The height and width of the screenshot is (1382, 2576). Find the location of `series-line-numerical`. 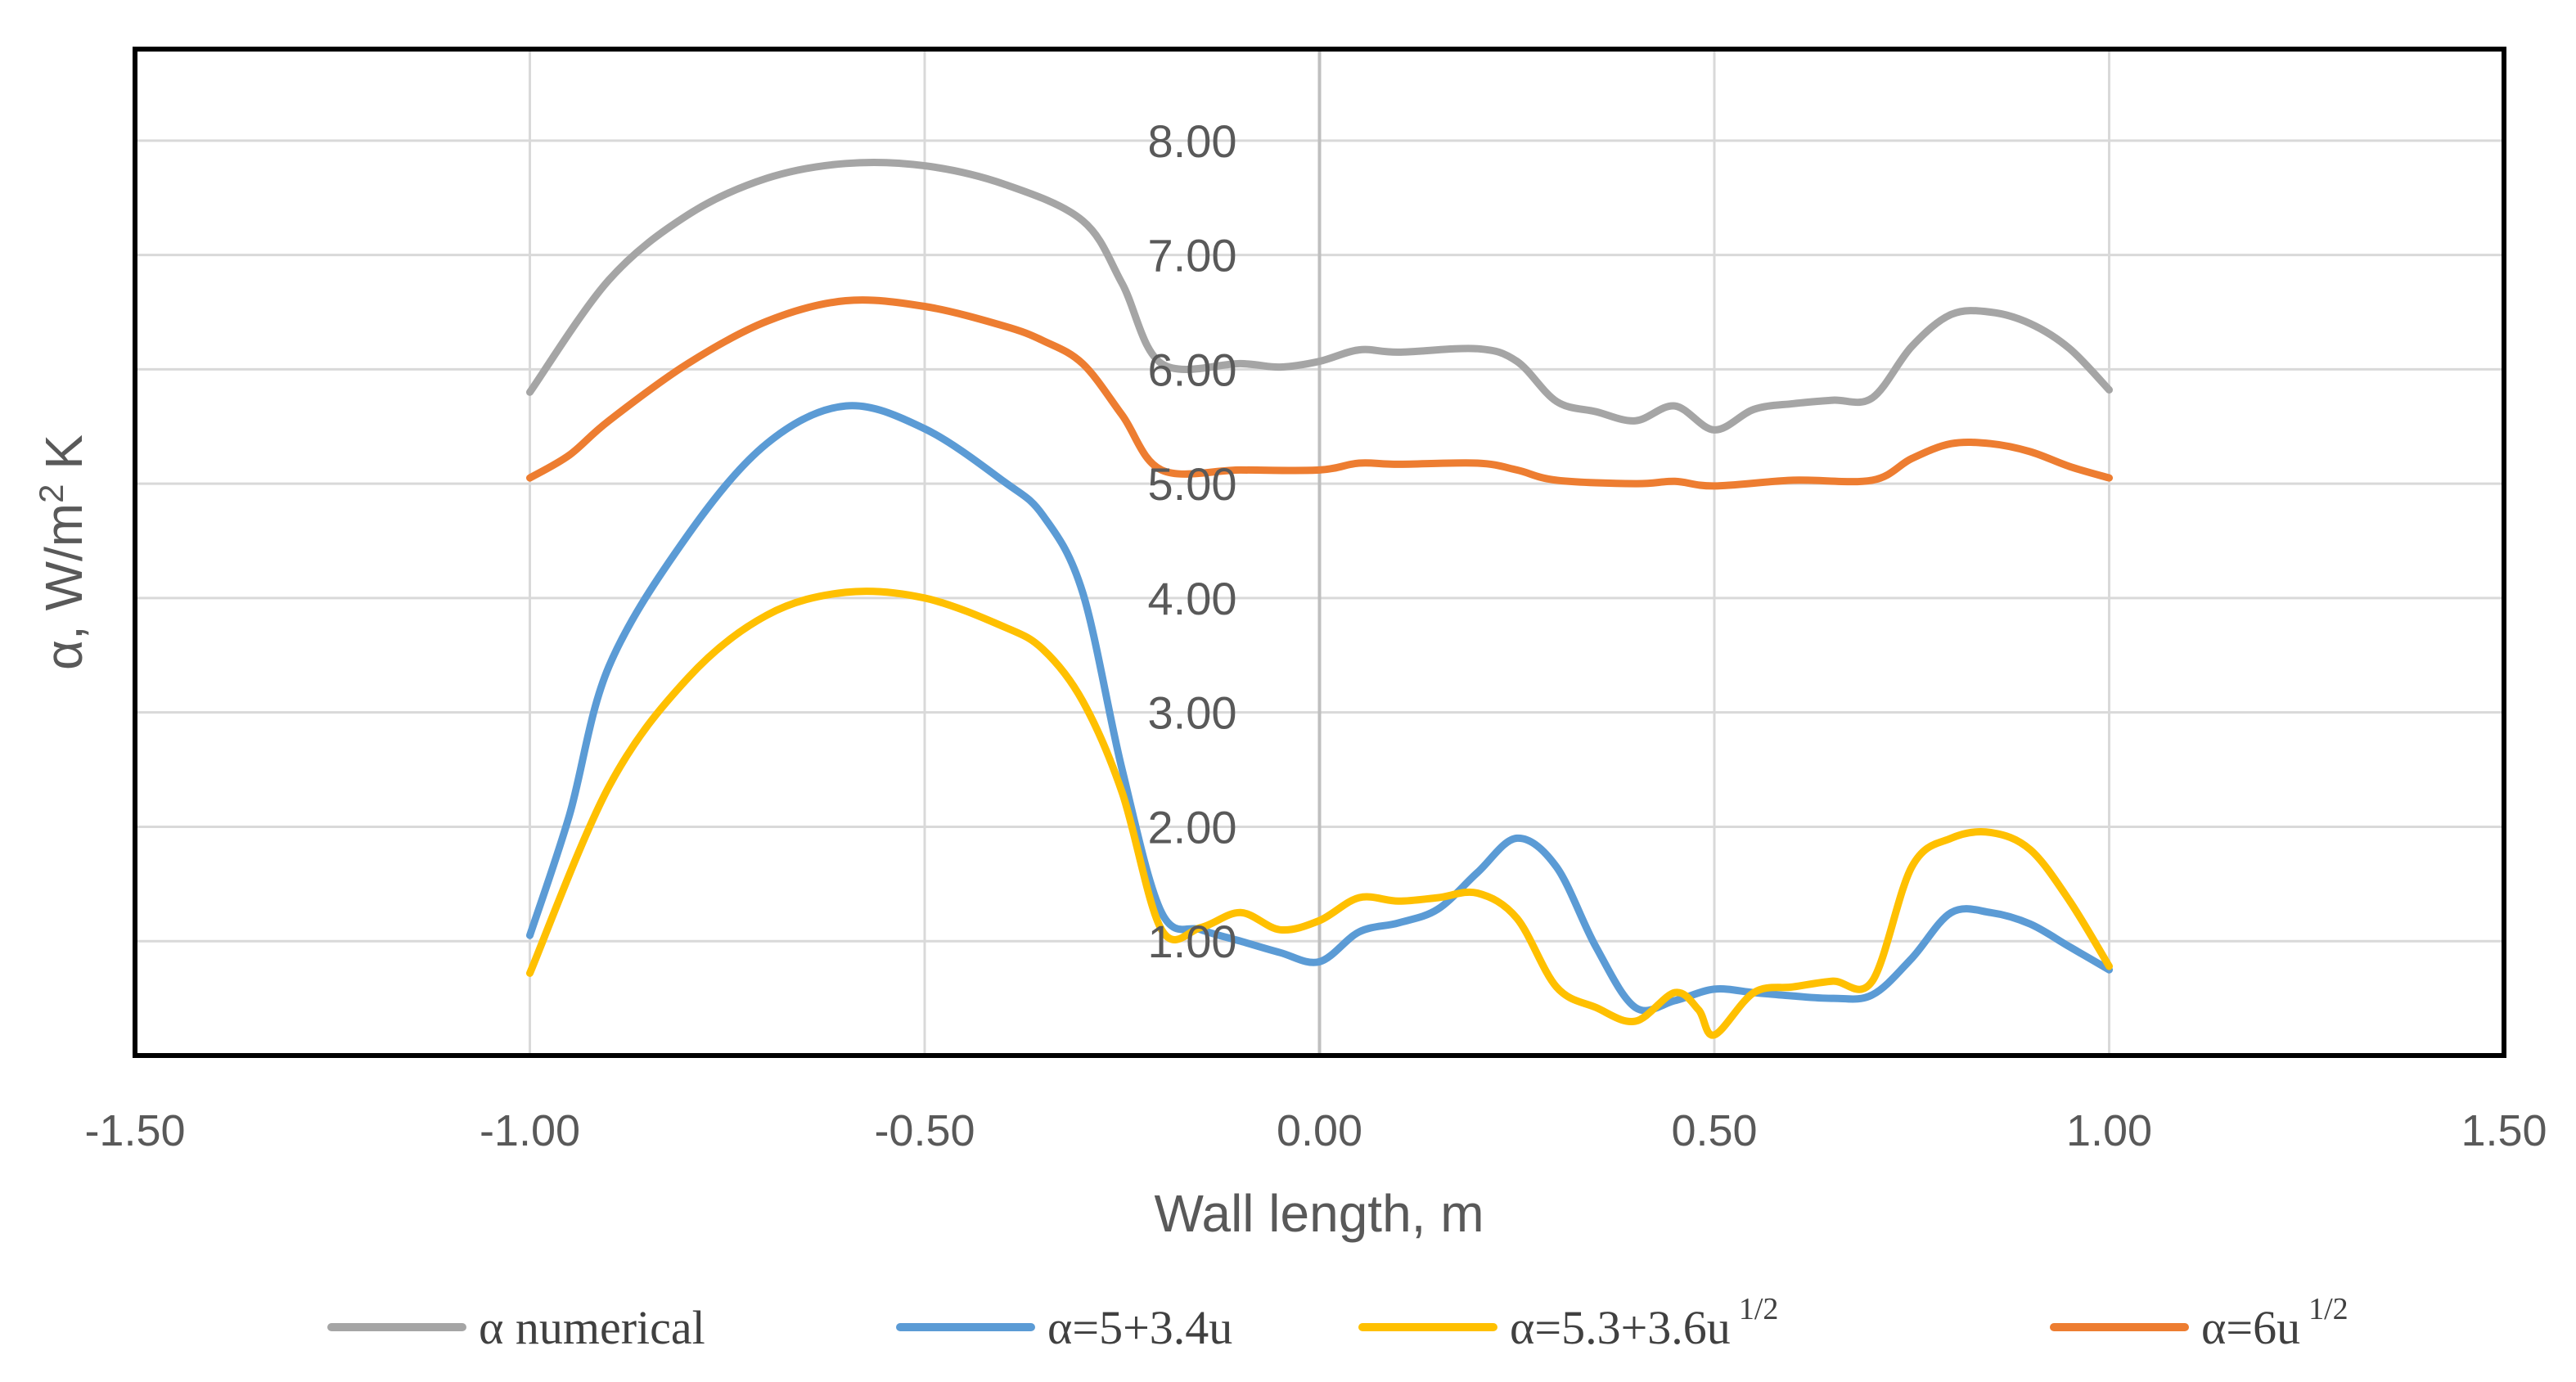

series-line-numerical is located at coordinates (1319, 296).